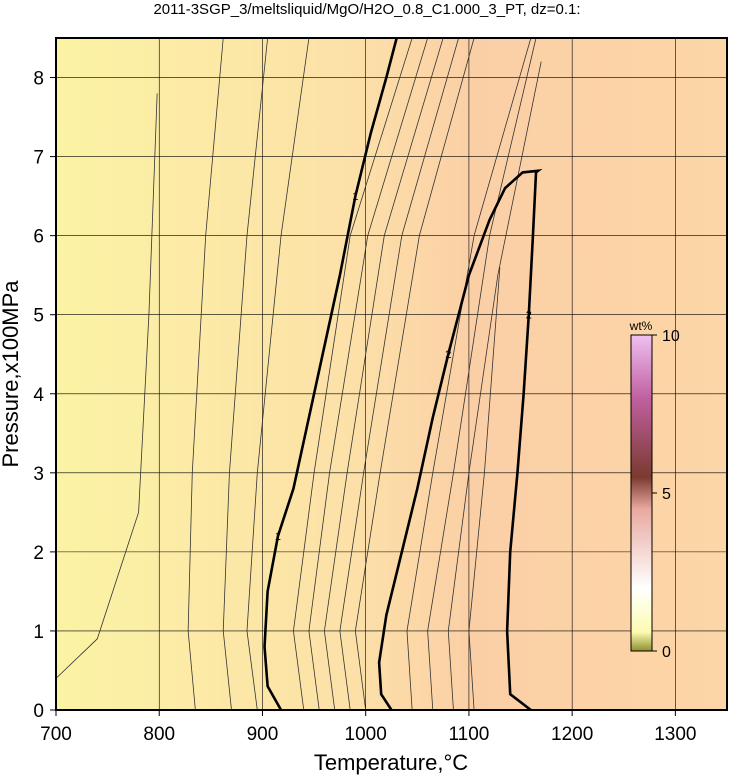 The image size is (734, 781). I want to click on y-tick-label: 1, so click(38, 632).